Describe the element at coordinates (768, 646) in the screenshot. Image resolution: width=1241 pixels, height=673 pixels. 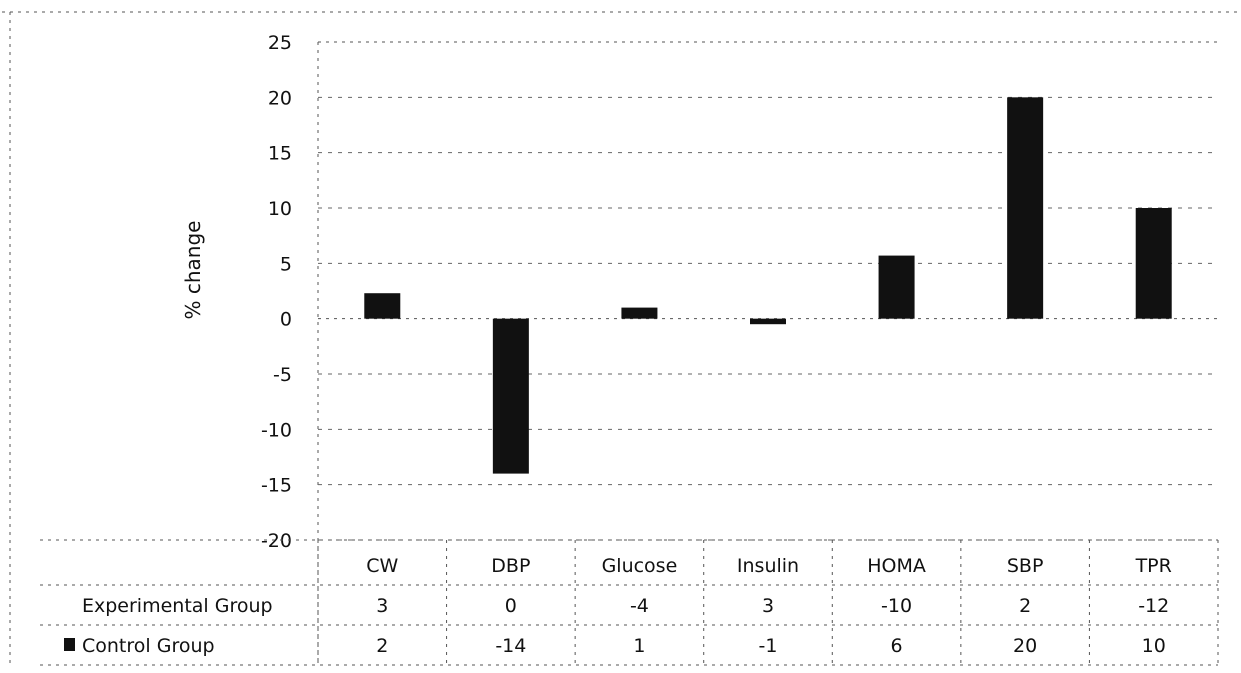
I see `table-cell-value: -1` at that location.